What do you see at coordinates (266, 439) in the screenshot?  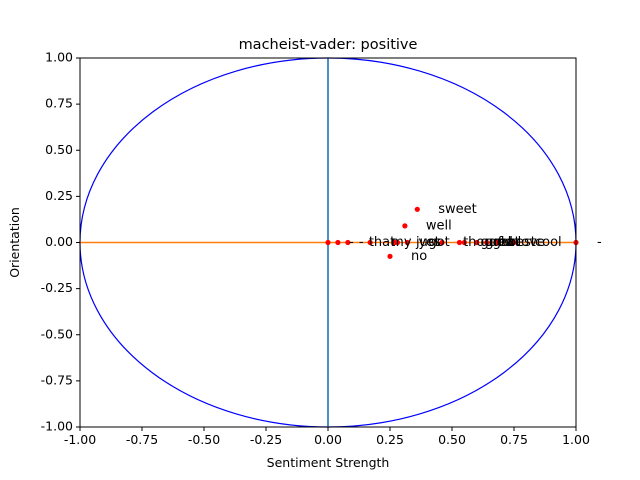 I see `x-tick-label: -0.25` at bounding box center [266, 439].